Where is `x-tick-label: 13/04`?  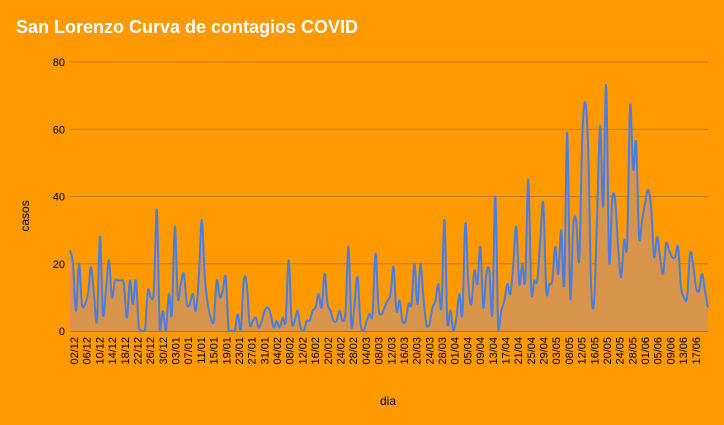
x-tick-label: 13/04 is located at coordinates (494, 351).